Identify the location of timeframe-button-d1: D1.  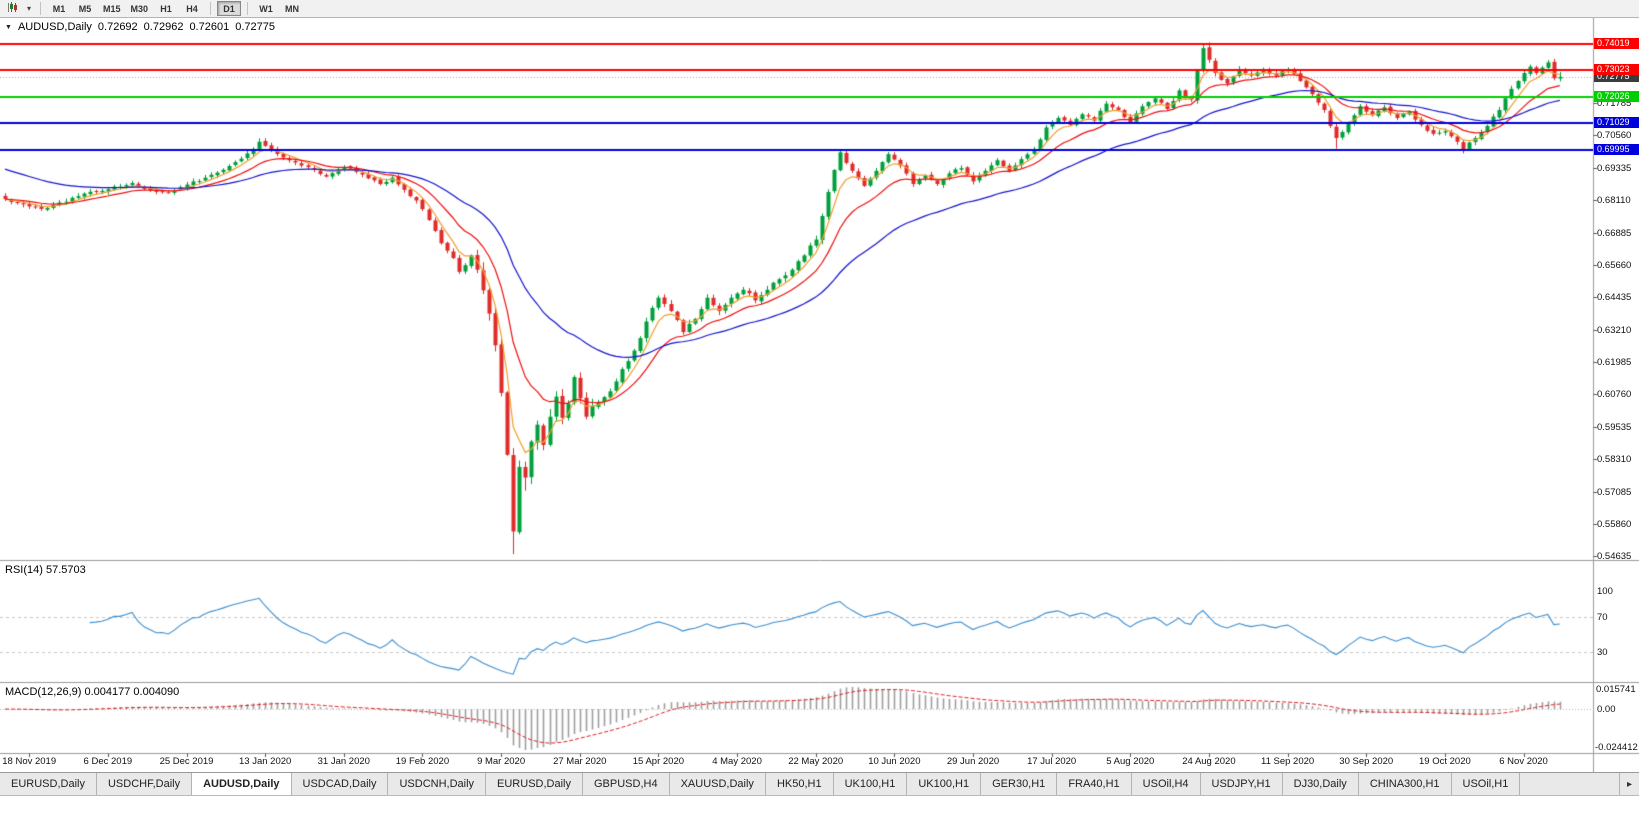
(229, 8).